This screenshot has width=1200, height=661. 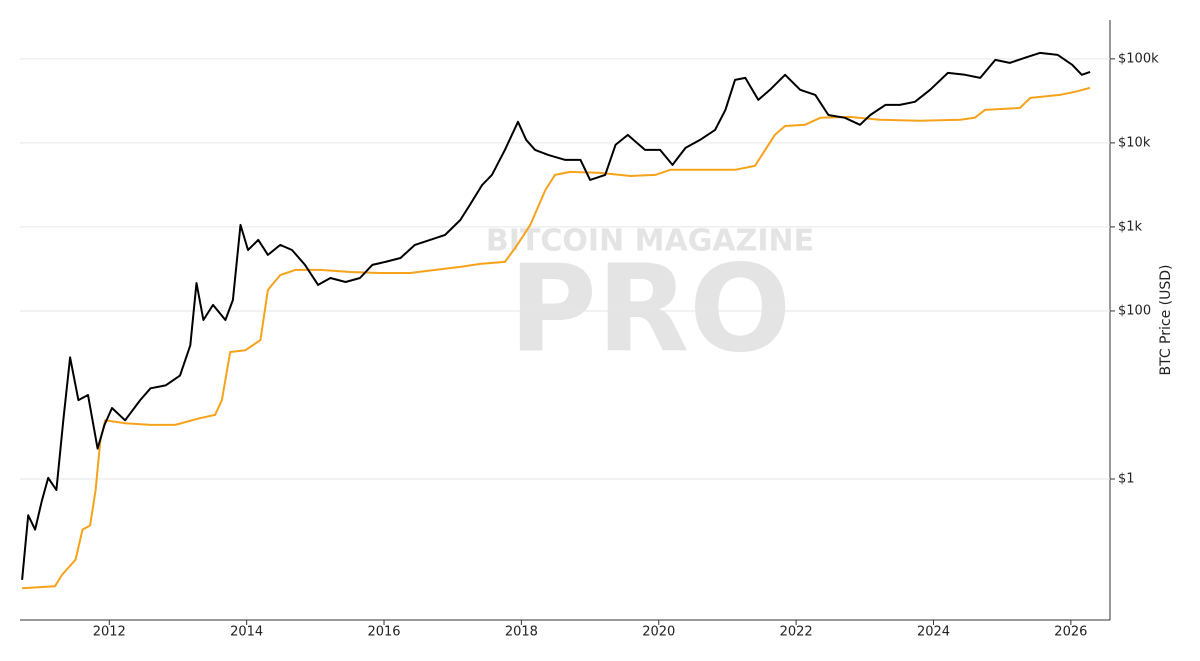 I want to click on x-tick-label: 2020, so click(x=658, y=632).